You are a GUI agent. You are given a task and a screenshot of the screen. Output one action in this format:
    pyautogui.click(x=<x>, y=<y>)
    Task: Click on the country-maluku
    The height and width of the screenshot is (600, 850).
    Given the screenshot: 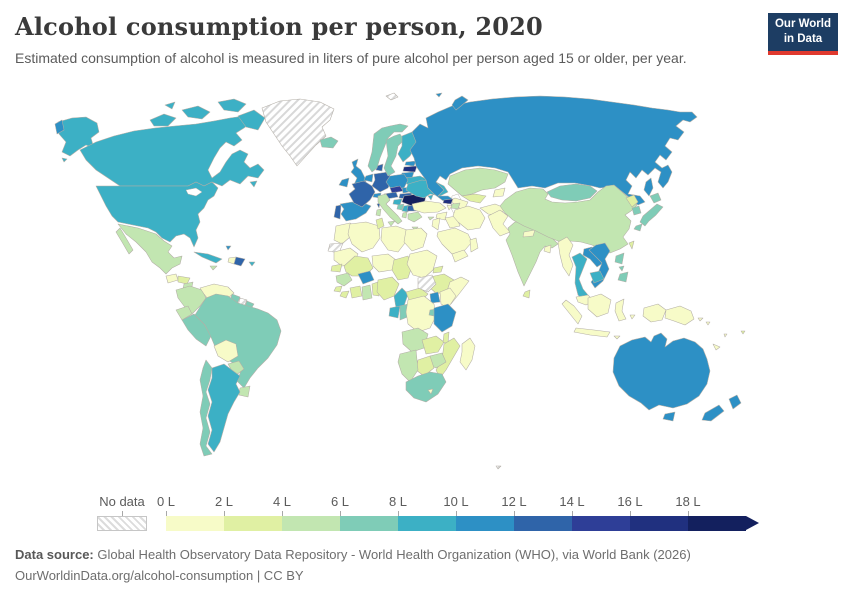 What is the action you would take?
    pyautogui.click(x=632, y=317)
    